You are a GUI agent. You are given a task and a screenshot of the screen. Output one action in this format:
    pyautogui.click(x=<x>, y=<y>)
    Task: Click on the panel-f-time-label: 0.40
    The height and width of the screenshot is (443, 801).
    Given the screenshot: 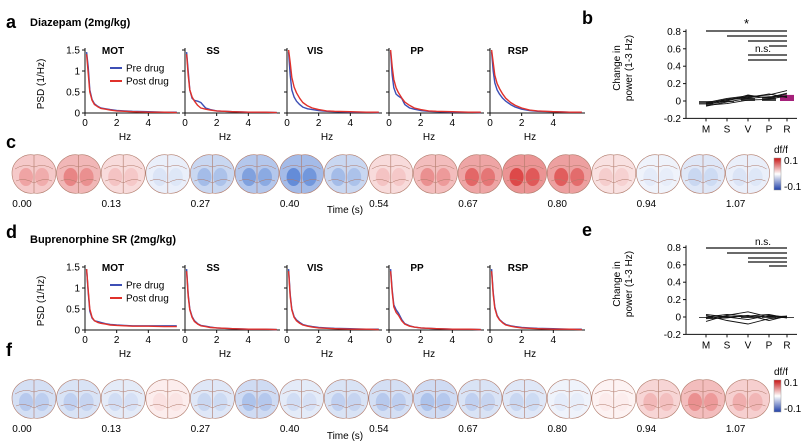 What is the action you would take?
    pyautogui.click(x=290, y=429)
    